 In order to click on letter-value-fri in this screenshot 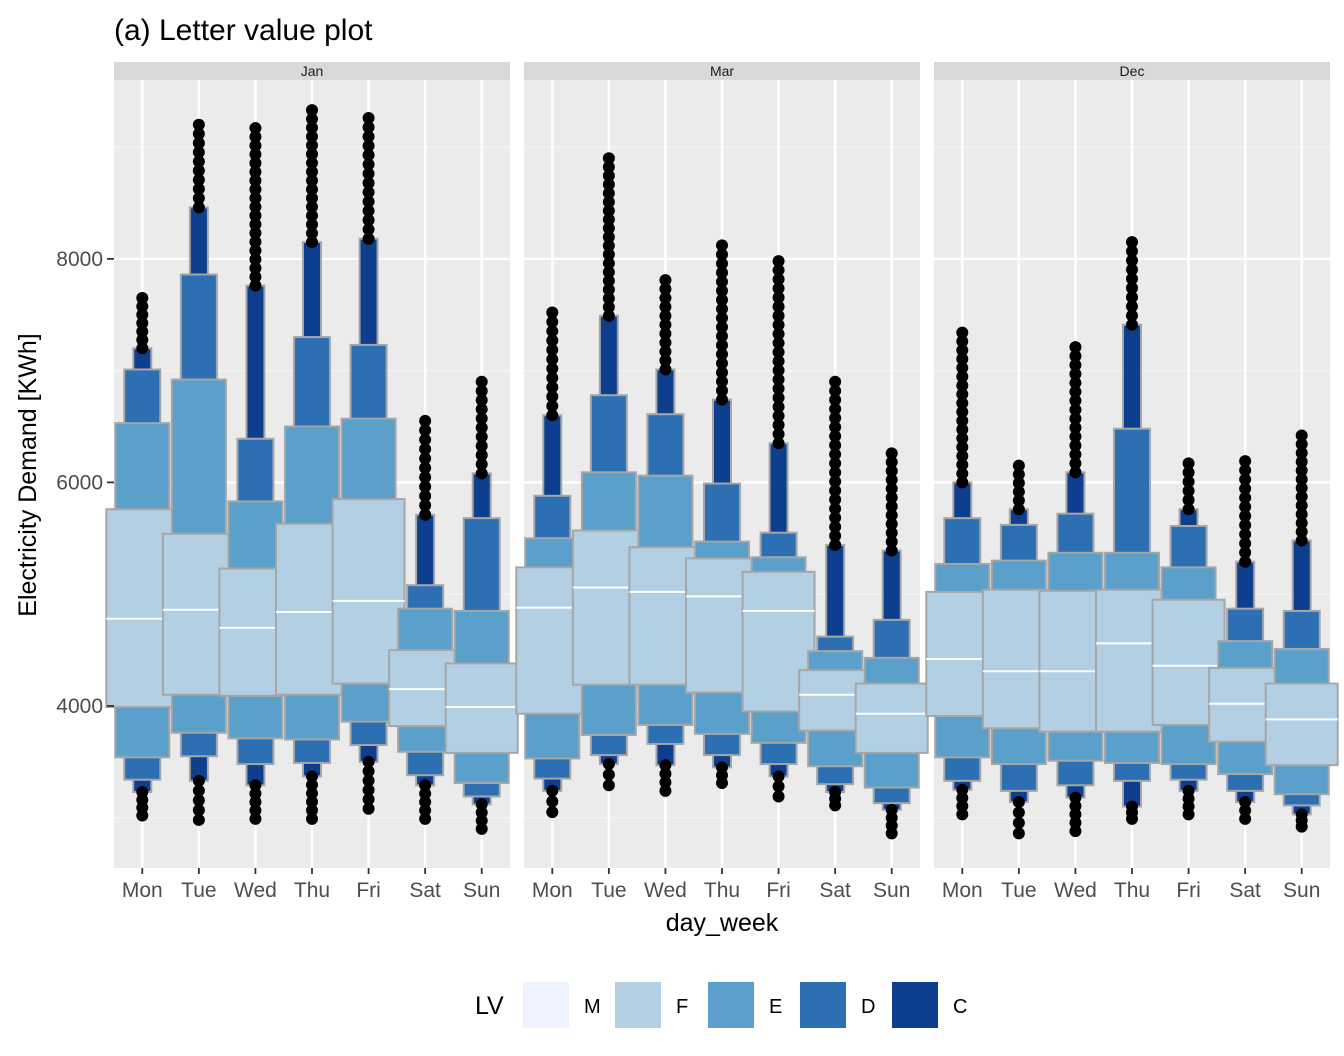, I will do `click(368, 463)`.